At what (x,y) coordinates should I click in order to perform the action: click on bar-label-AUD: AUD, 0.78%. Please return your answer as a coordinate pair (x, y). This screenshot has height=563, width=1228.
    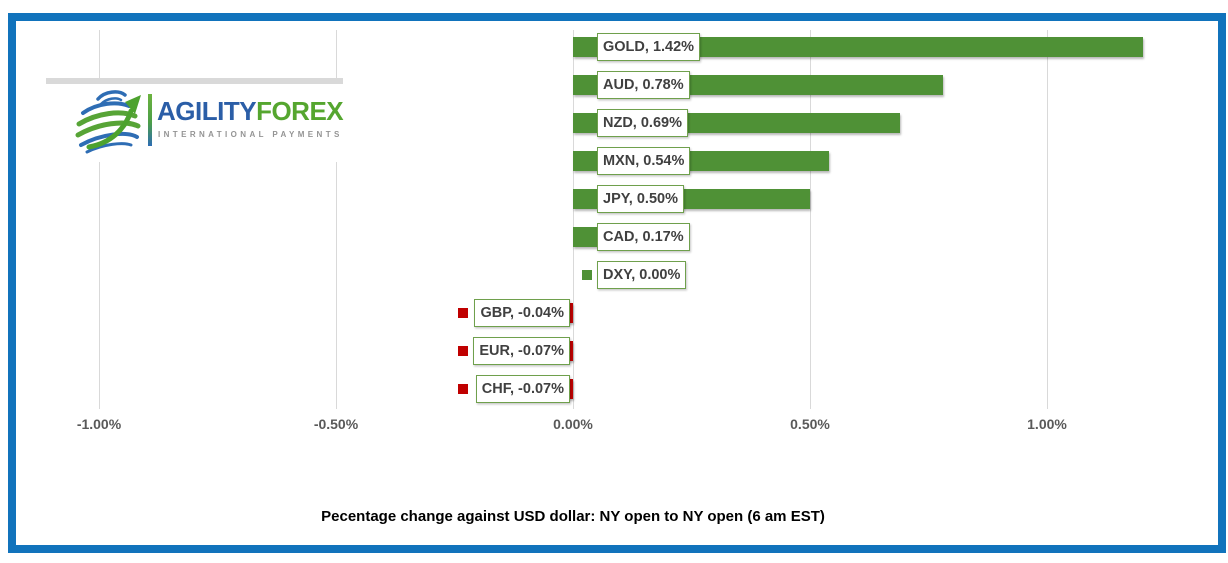
    Looking at the image, I should click on (643, 85).